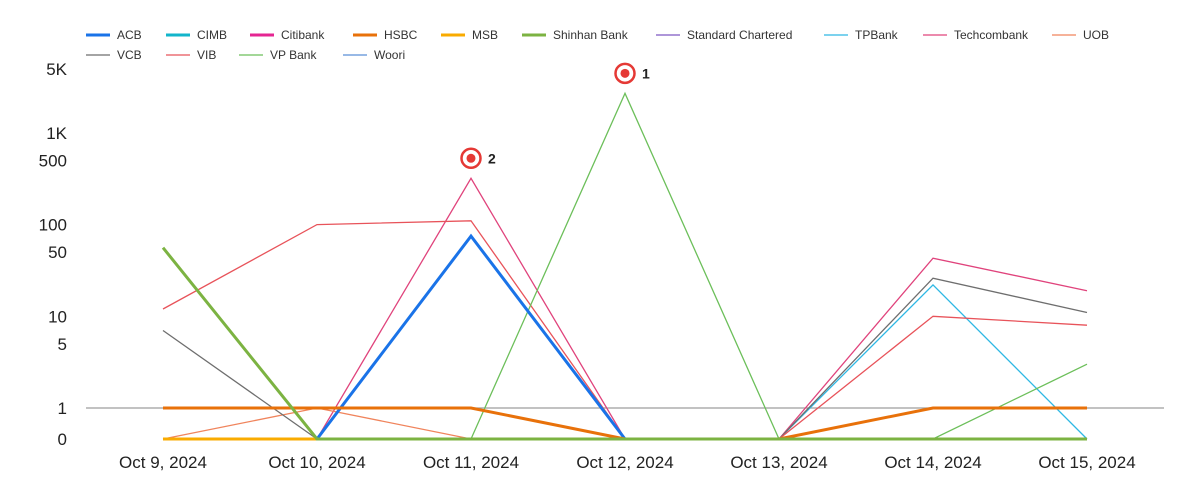 This screenshot has width=1201, height=492. I want to click on legend-item-shinhan-bank: Shinhan Bank, so click(575, 35).